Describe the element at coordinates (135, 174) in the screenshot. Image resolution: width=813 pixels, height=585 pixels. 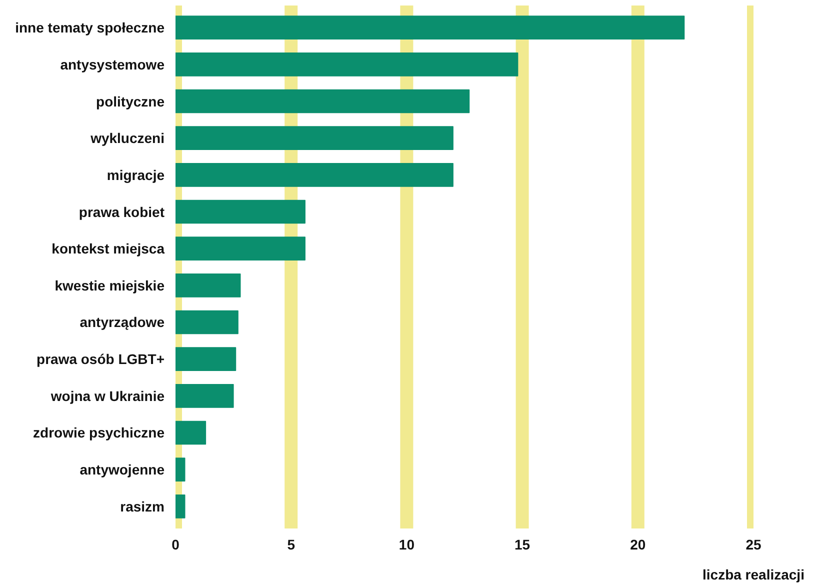
I see `y-tick-label: migracje` at that location.